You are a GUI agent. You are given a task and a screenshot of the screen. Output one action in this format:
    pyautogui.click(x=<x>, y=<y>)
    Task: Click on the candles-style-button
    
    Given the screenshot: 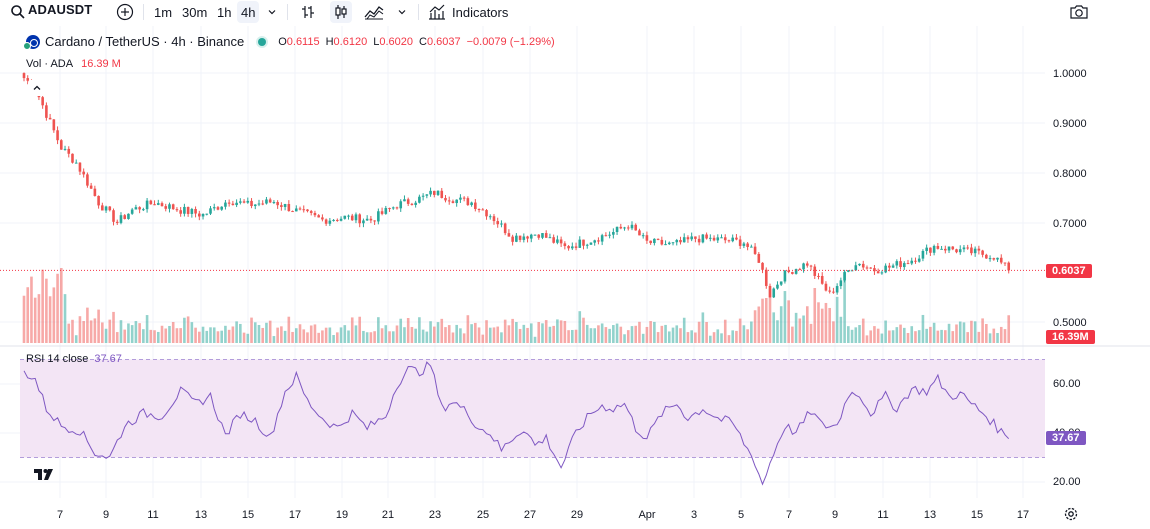 What is the action you would take?
    pyautogui.click(x=341, y=12)
    